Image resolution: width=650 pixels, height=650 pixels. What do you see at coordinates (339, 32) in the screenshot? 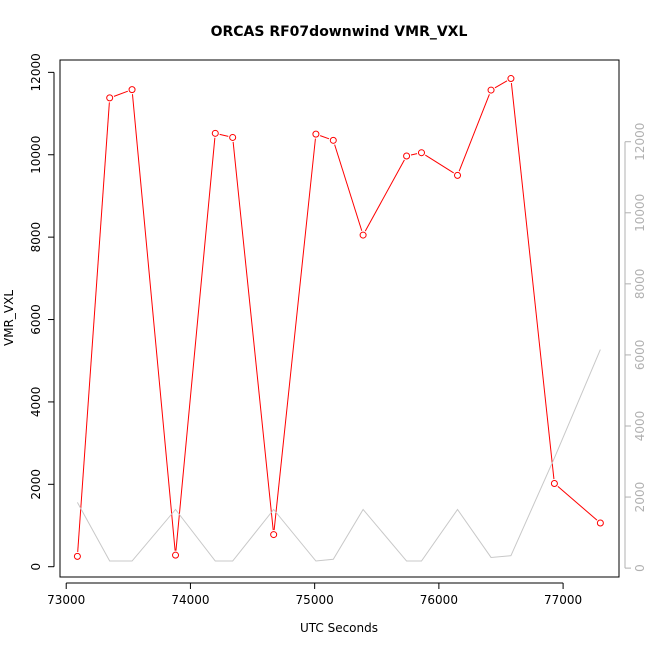
I see `chart-title: ORCAS RF07downwind VMR_VXL` at bounding box center [339, 32].